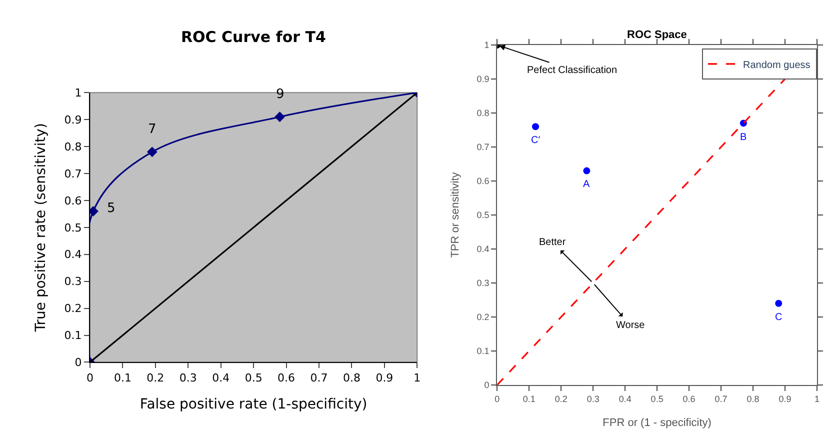 The height and width of the screenshot is (436, 833). I want to click on legend-label: Random guess, so click(776, 65).